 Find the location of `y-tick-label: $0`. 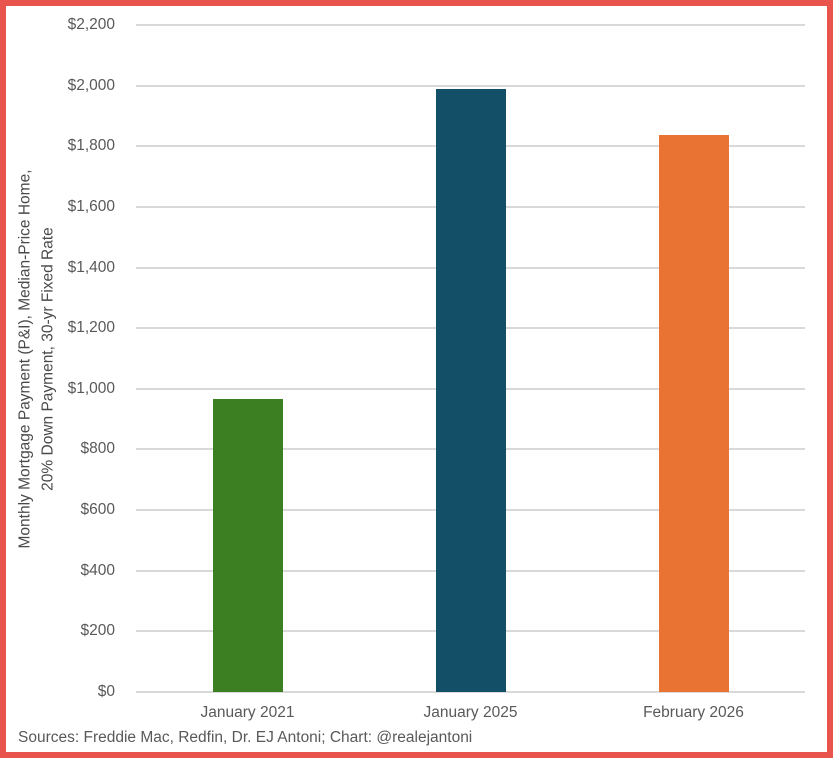

y-tick-label: $0 is located at coordinates (106, 691).